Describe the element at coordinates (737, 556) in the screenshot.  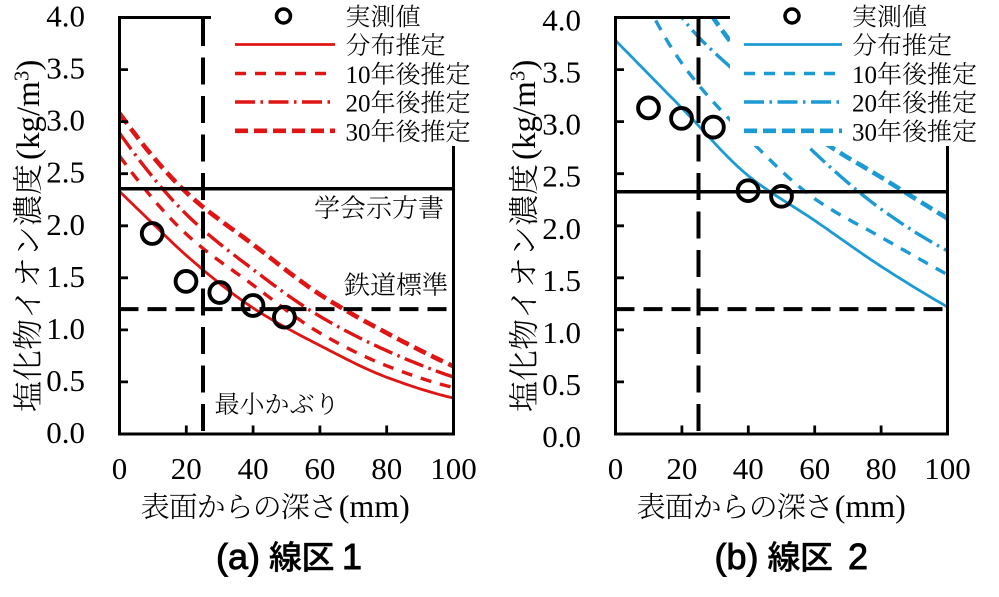
I see `svg-text: (b)` at that location.